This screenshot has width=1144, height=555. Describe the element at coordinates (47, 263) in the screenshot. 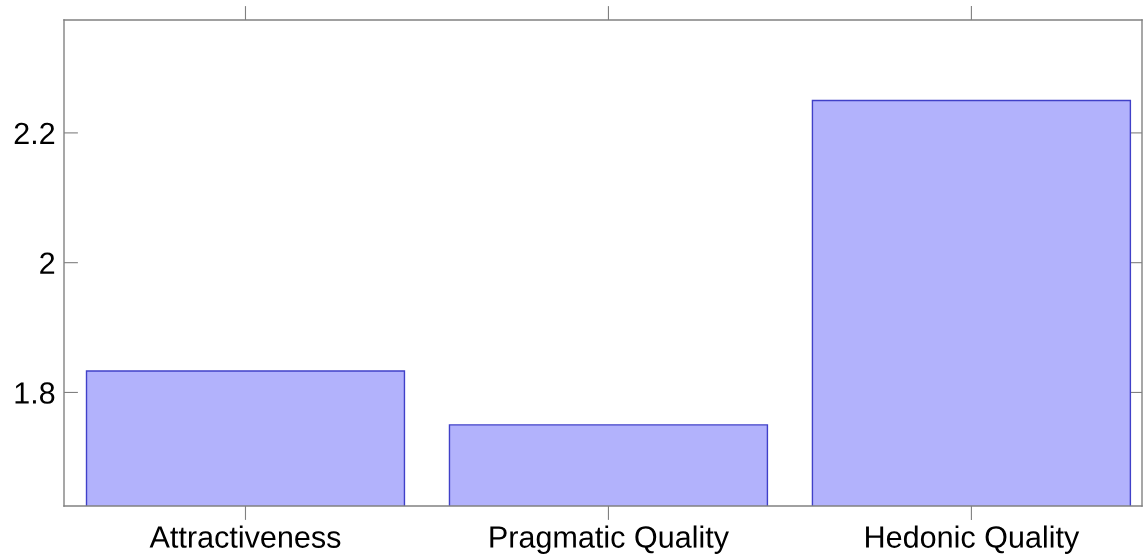

I see `y-tick-label: 2` at that location.